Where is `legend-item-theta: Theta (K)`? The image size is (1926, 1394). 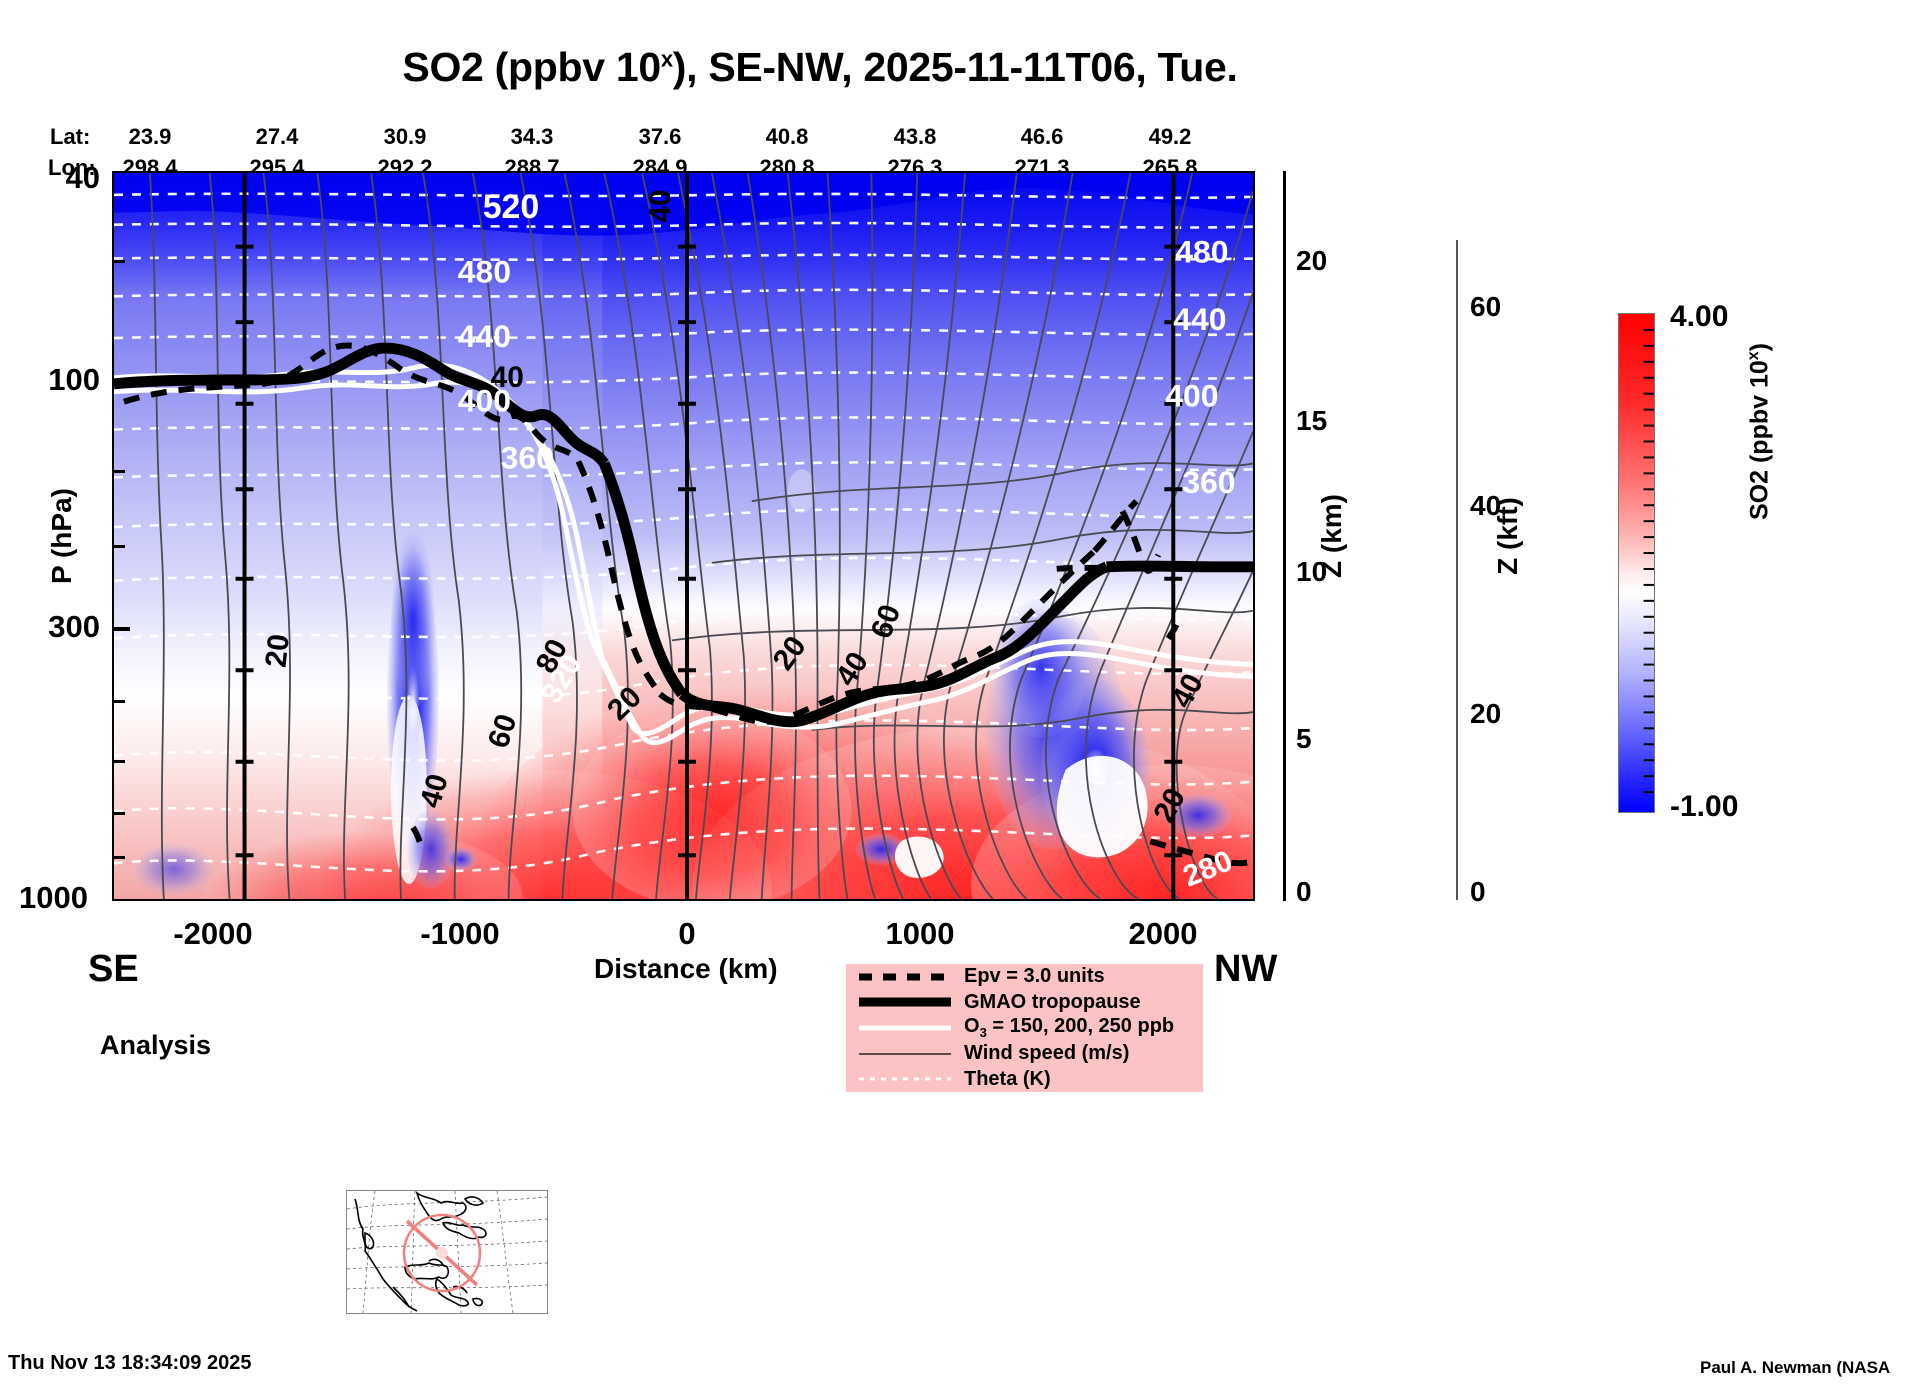
legend-item-theta: Theta (K) is located at coordinates (1024, 1079).